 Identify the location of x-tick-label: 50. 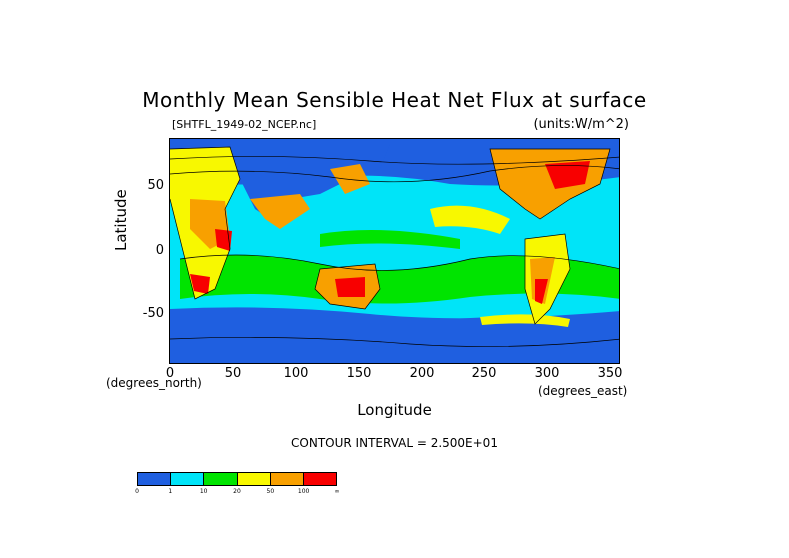
(233, 373).